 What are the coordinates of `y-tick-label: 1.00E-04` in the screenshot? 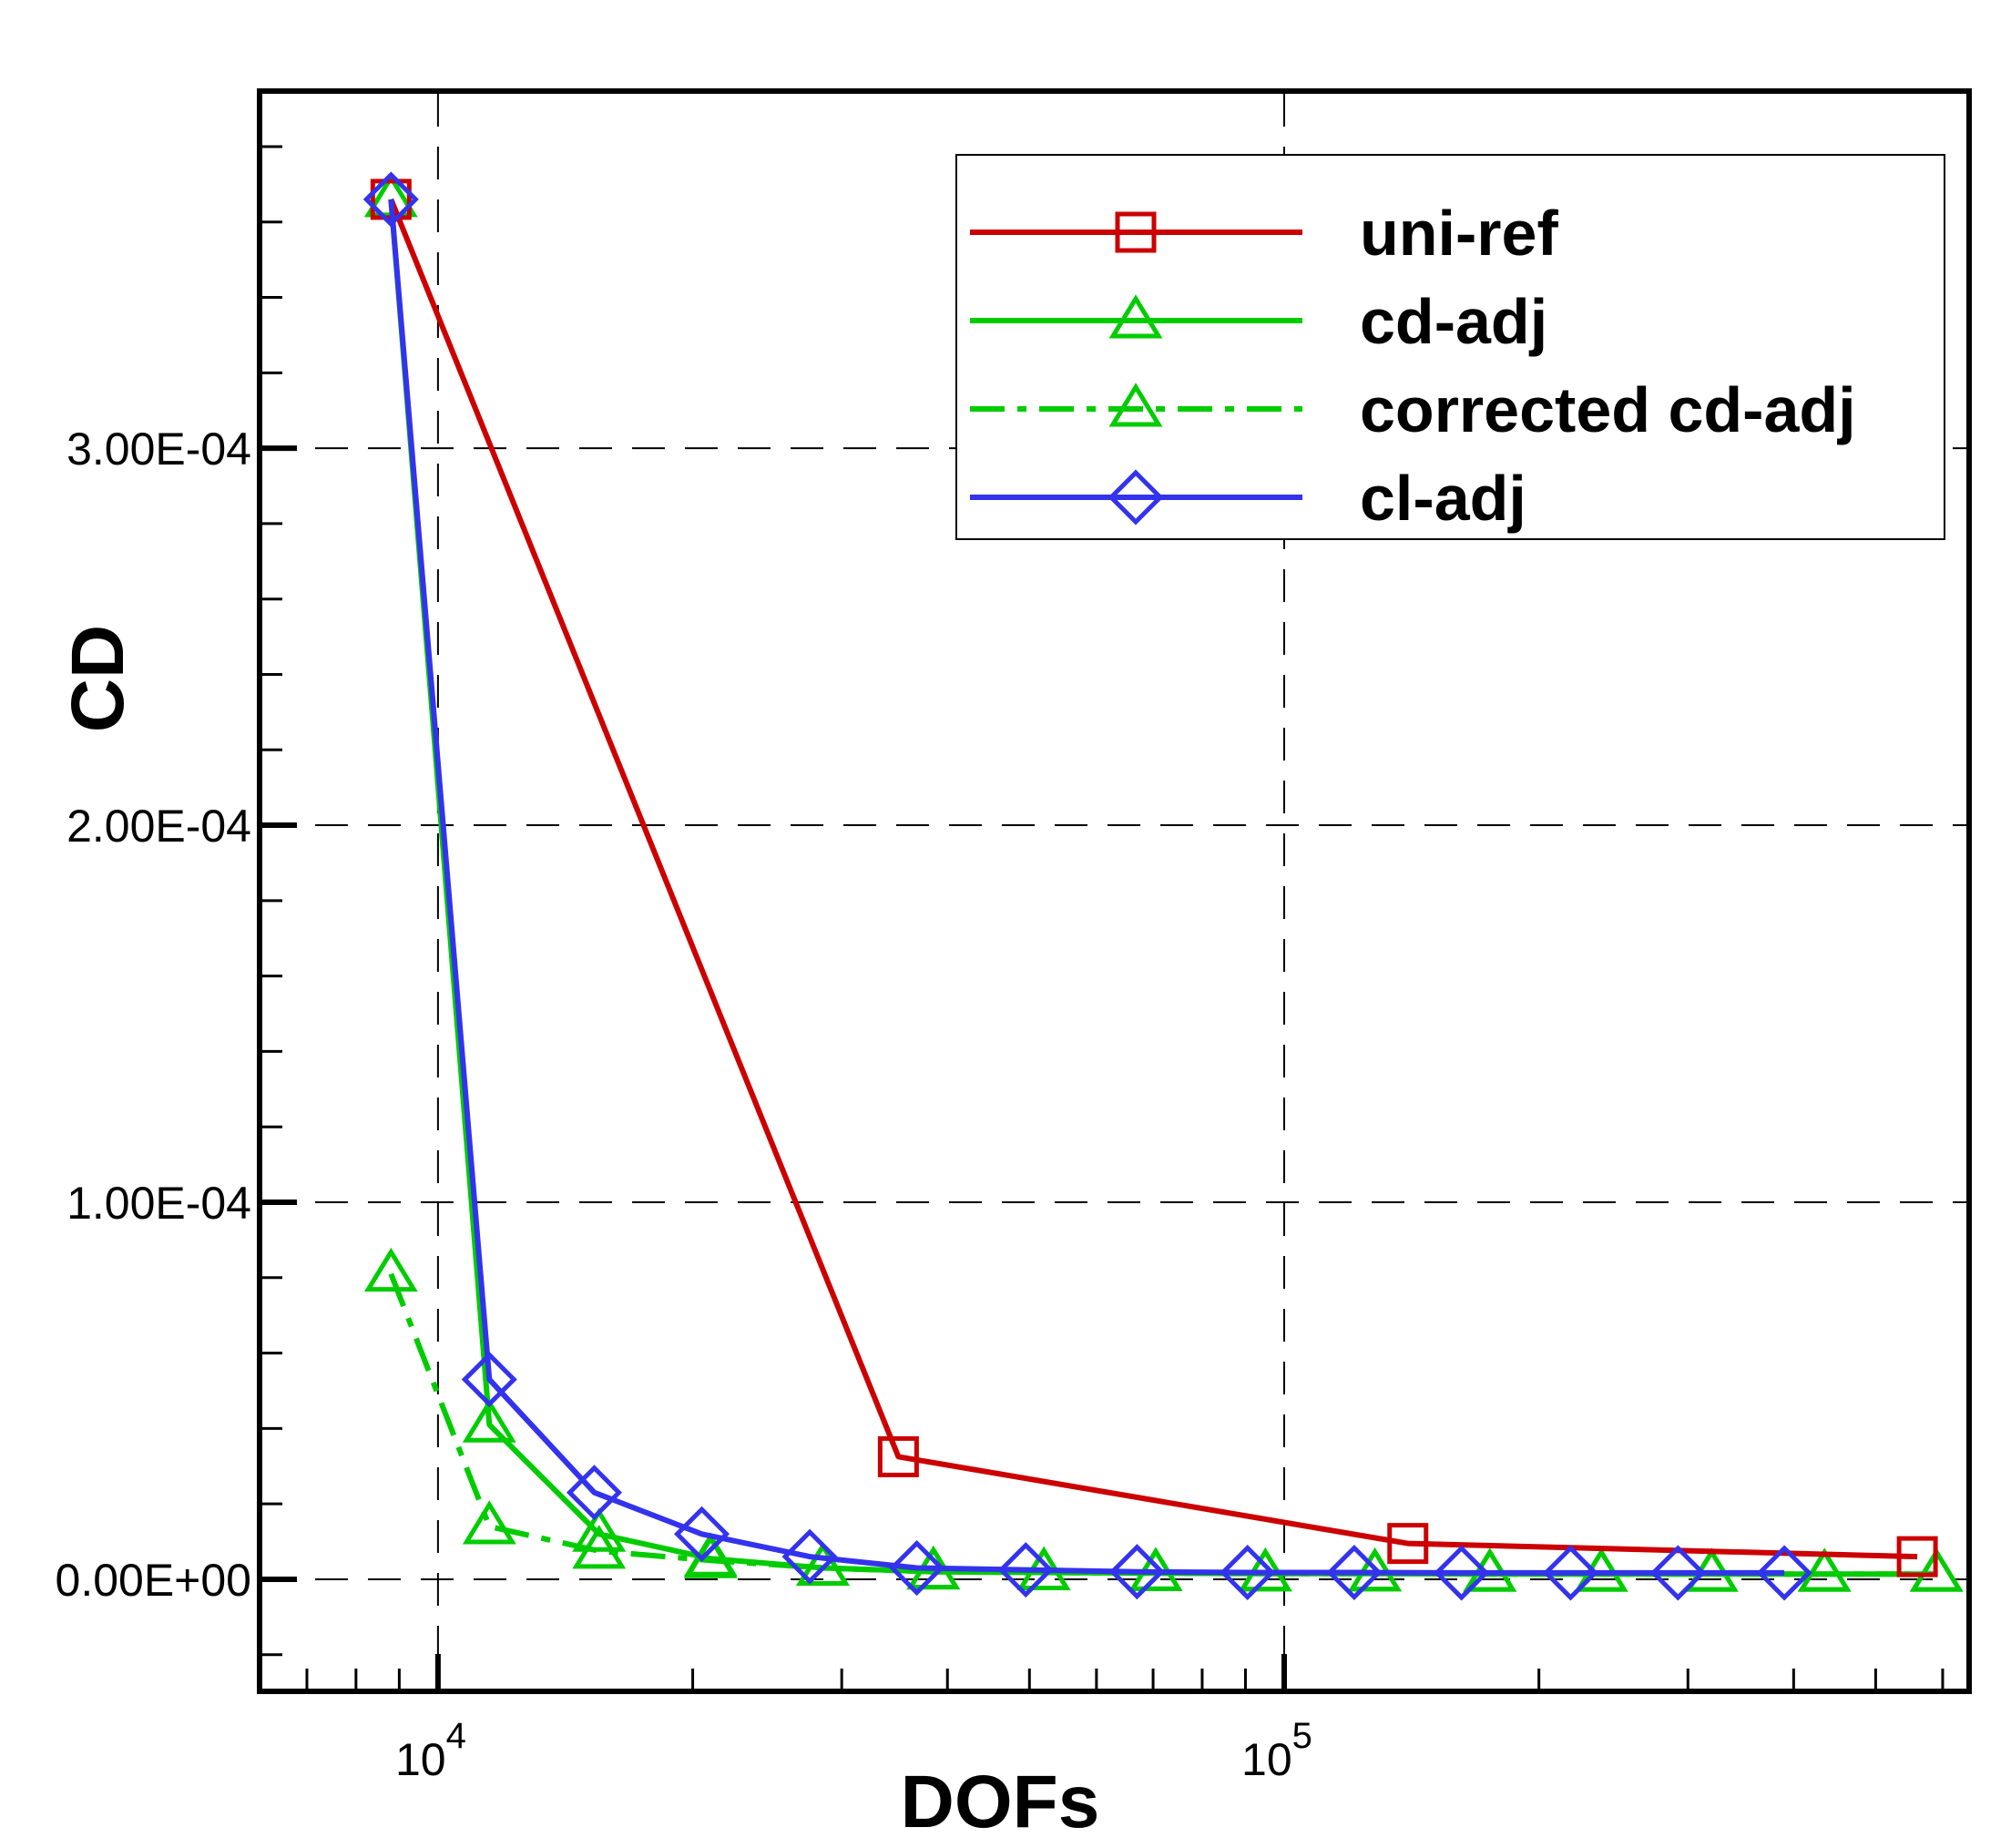 It's located at (158, 1203).